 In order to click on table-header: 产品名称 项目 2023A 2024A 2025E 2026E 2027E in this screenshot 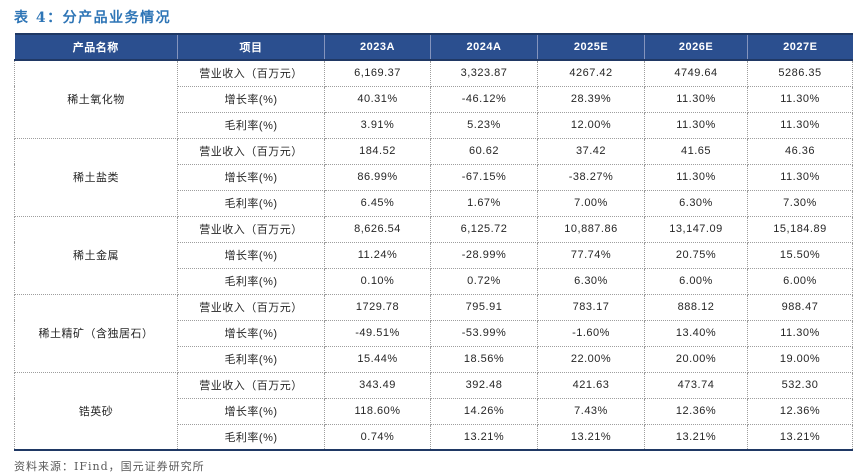, I will do `click(433, 47)`.